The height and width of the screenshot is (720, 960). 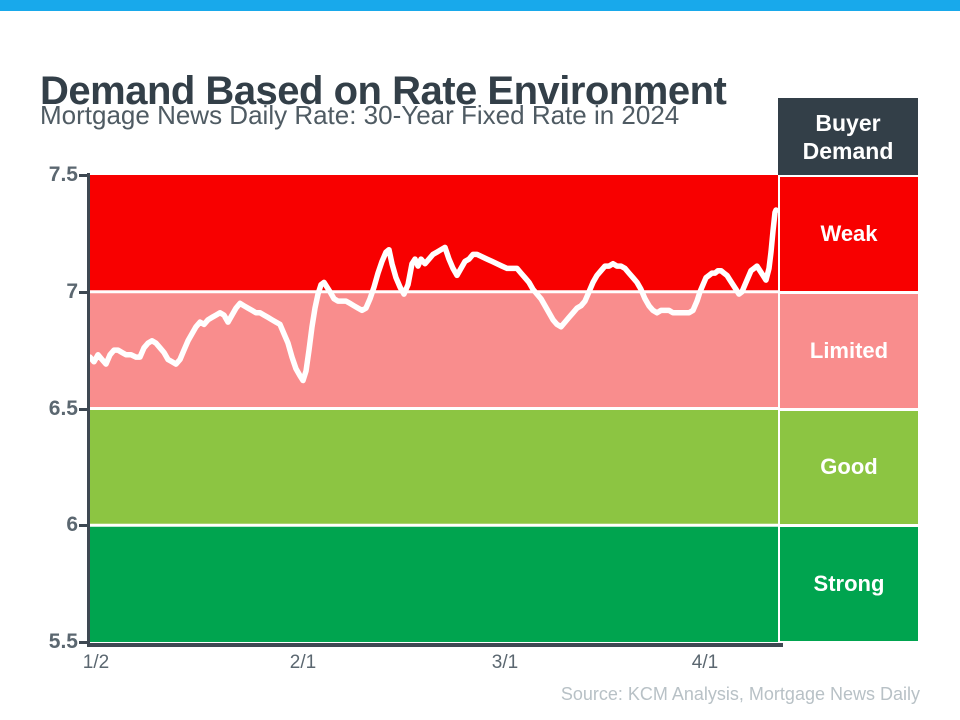 I want to click on legend-item-label: Strong, so click(x=849, y=584).